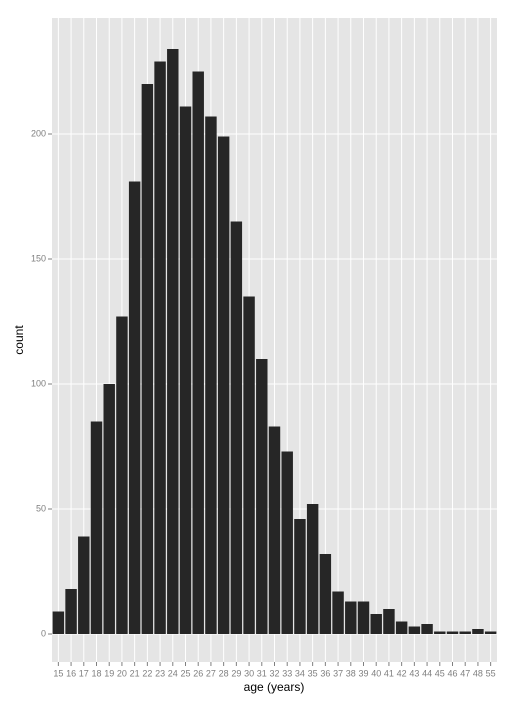 This screenshot has width=517, height=705. I want to click on x-tick-label: 33, so click(287, 673).